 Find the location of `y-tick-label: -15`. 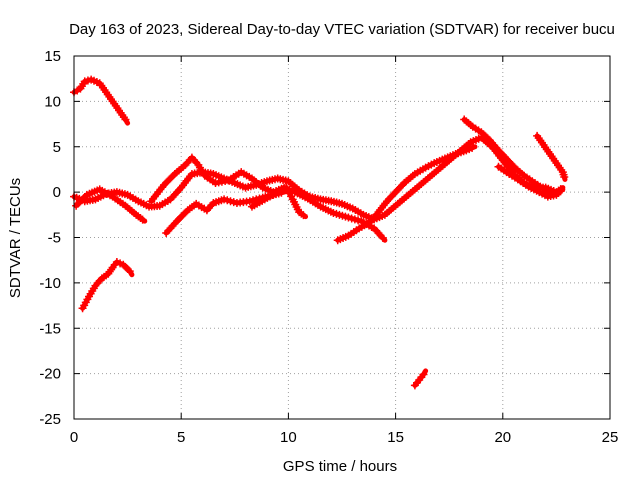

y-tick-label: -15 is located at coordinates (50, 328).